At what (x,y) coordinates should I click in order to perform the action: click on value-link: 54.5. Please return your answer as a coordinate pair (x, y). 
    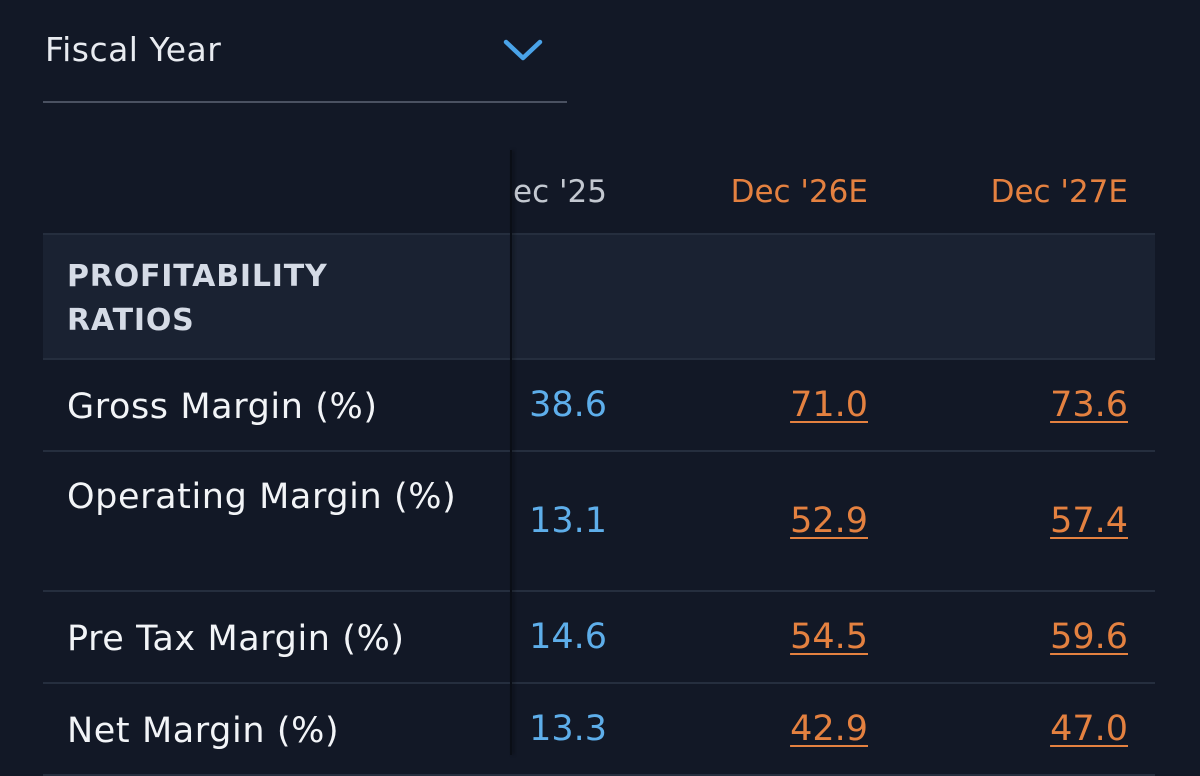
    Looking at the image, I should click on (829, 637).